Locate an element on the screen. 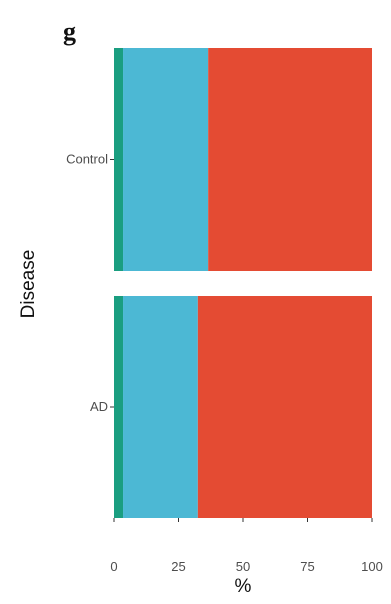 The image size is (391, 604). y-tick-label-control: Control is located at coordinates (87, 159).